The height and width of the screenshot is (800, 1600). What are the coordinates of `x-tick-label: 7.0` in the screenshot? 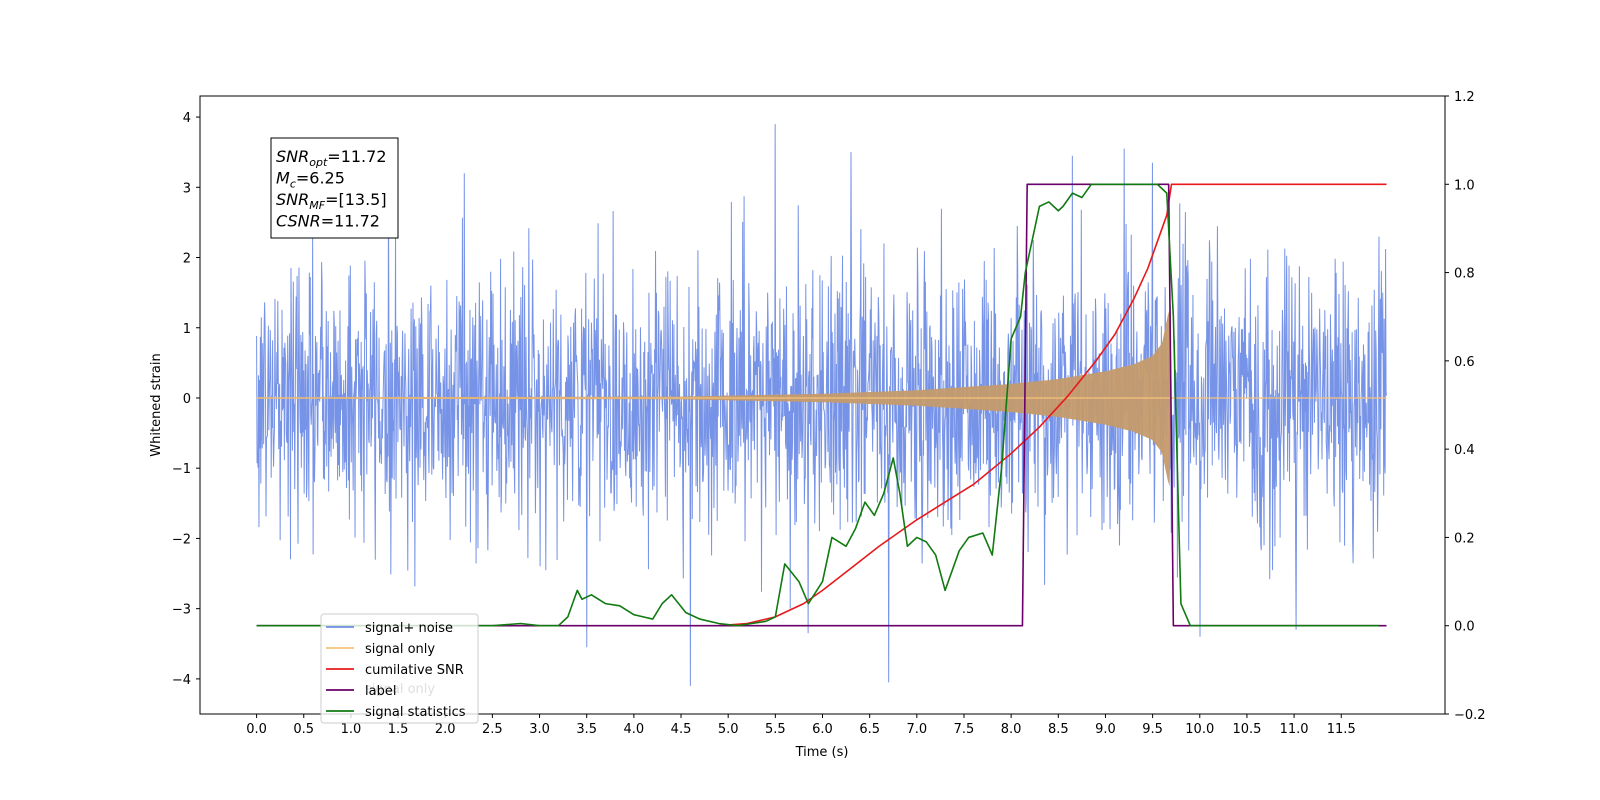 It's located at (916, 729).